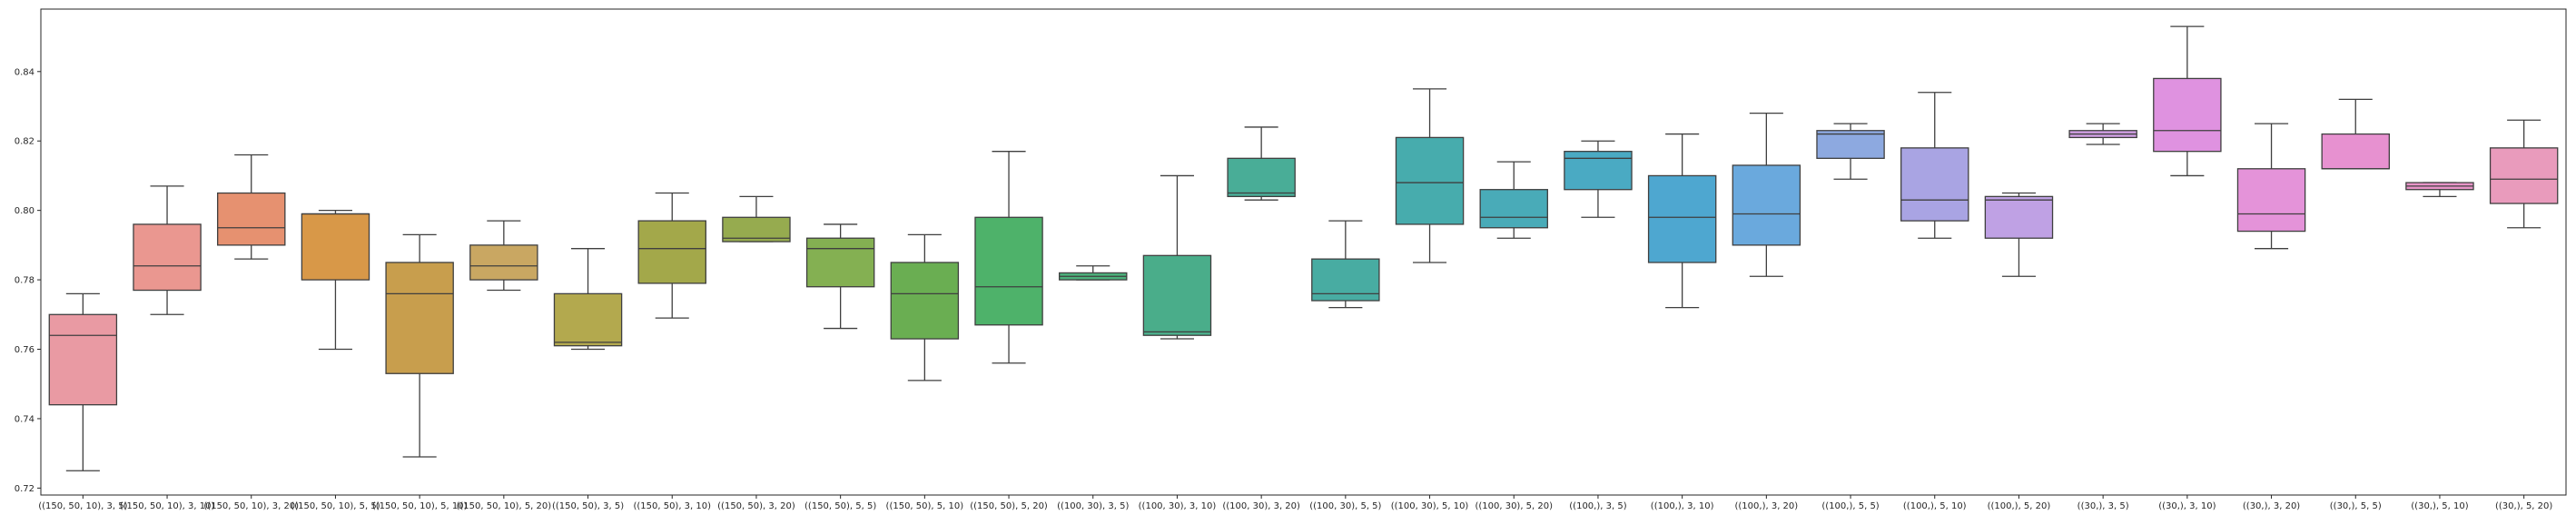  What do you see at coordinates (25, 211) in the screenshot?
I see `y-tick-label: 0.80` at bounding box center [25, 211].